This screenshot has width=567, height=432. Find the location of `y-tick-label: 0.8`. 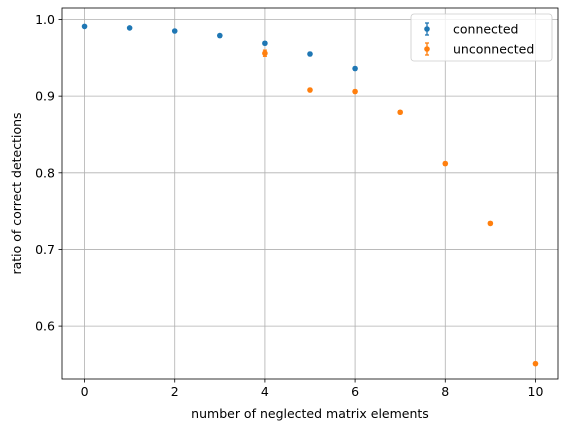

y-tick-label: 0.8 is located at coordinates (45, 172).